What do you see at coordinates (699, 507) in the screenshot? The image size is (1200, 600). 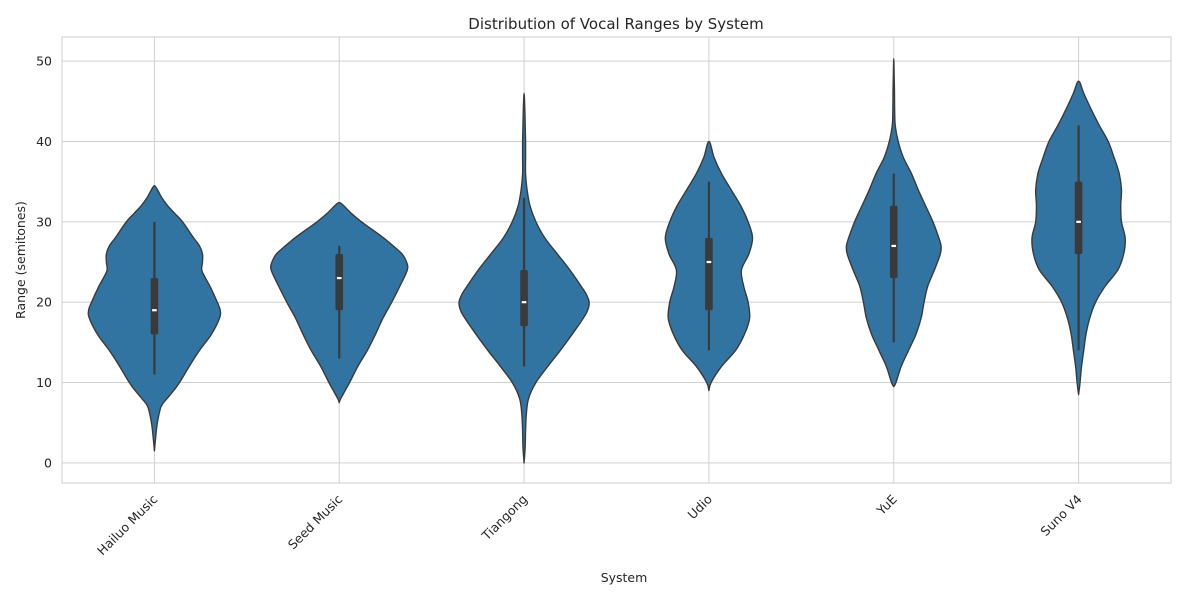 I see `x-tick-label: Udio` at bounding box center [699, 507].